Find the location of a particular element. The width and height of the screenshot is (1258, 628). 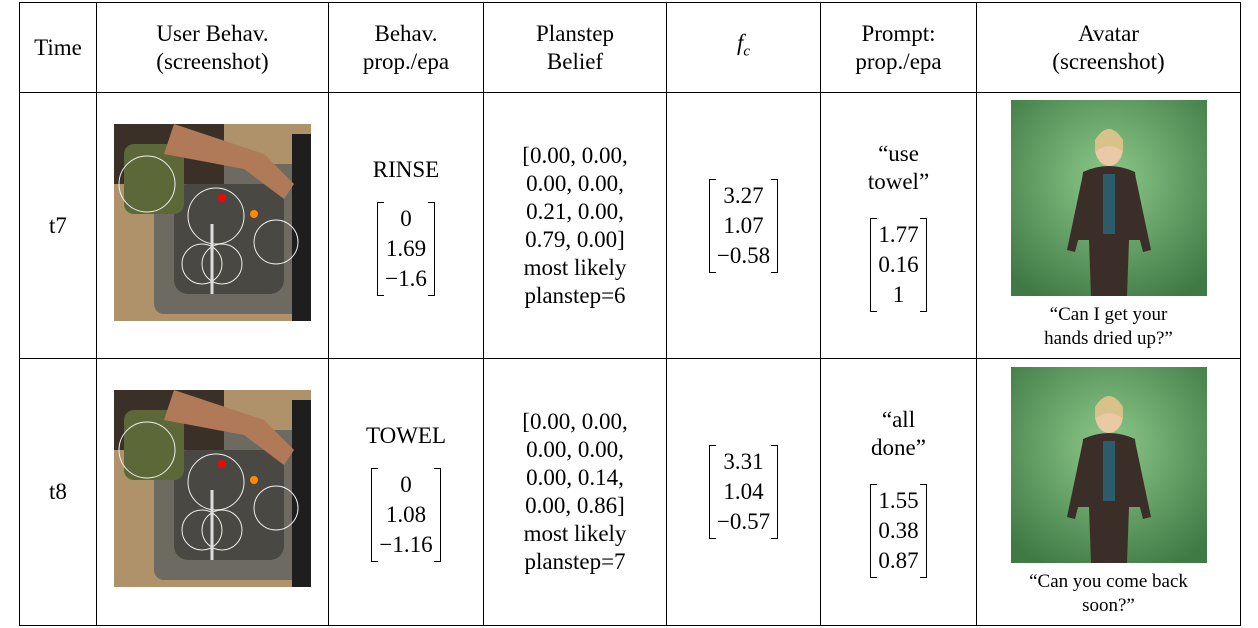

vector-entry: 0.16 is located at coordinates (898, 264).